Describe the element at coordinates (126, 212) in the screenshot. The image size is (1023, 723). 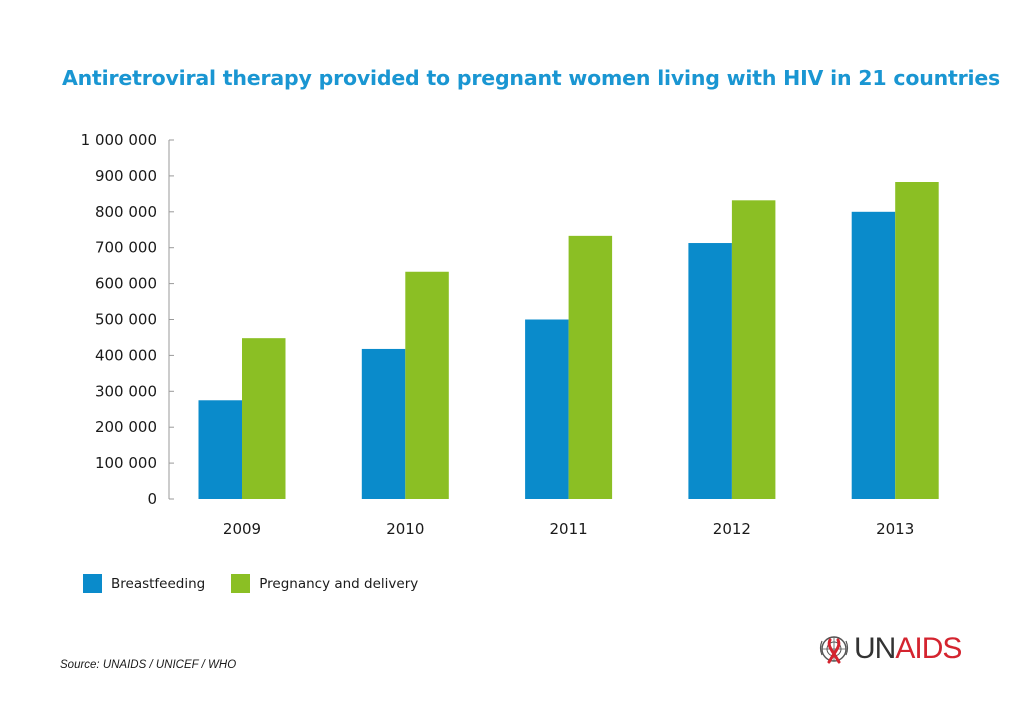
I see `y-tick-label: 800 000` at that location.